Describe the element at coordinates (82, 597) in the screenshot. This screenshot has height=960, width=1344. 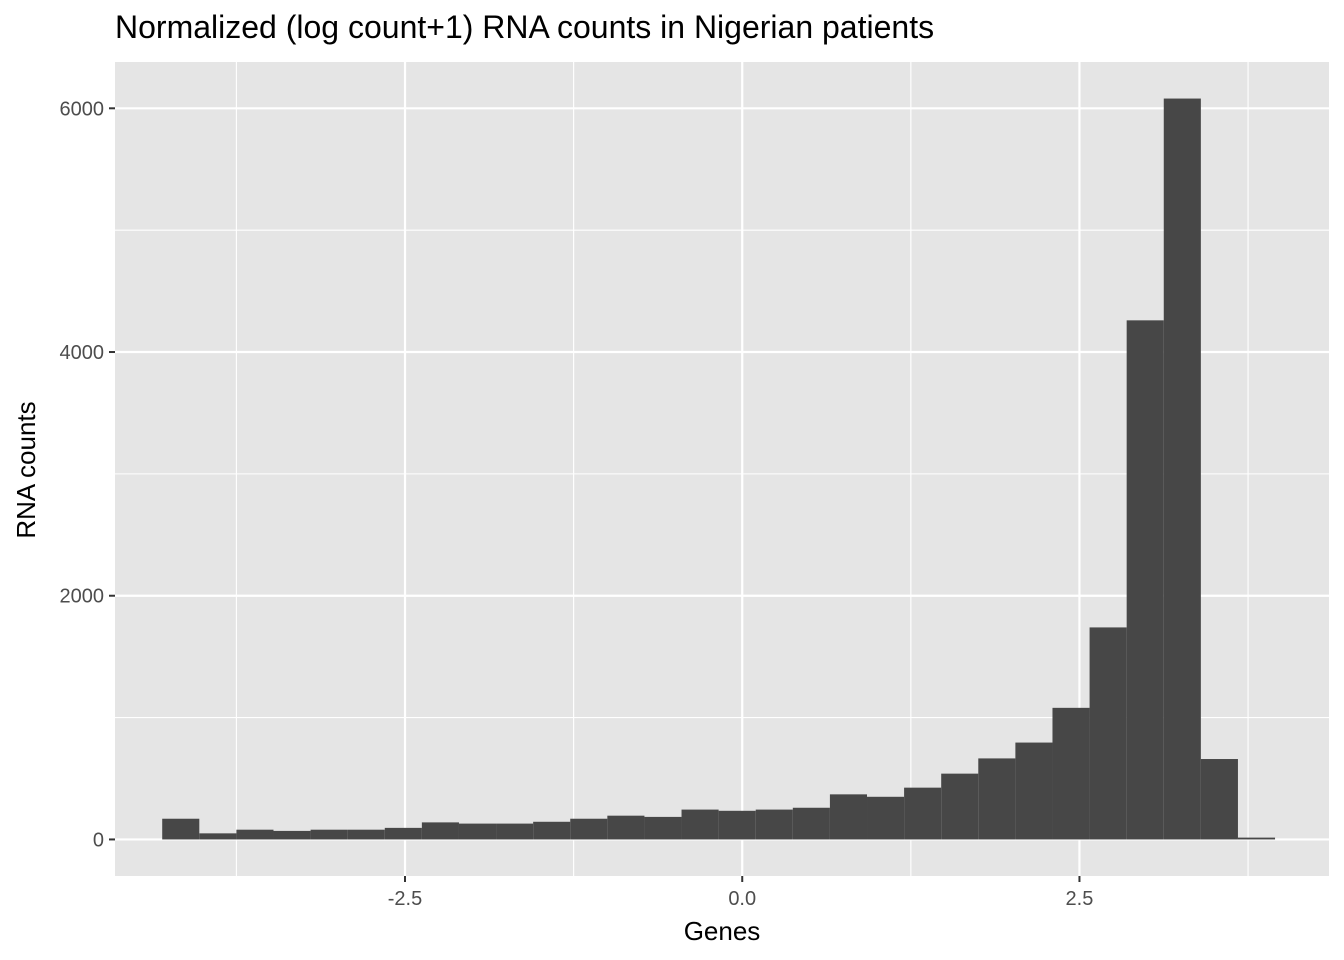
I see `y-tick-label: 2000` at that location.